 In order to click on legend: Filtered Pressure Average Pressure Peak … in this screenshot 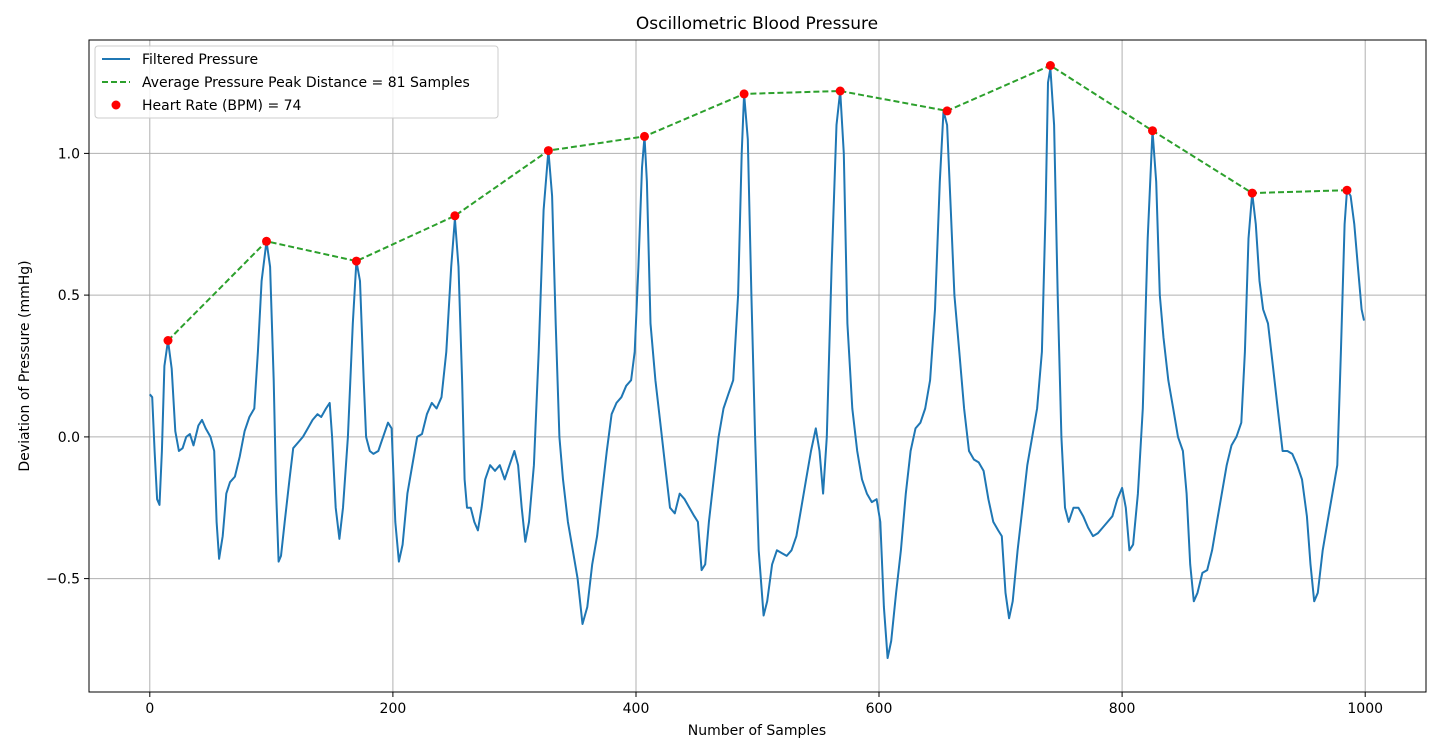, I will do `click(296, 82)`.